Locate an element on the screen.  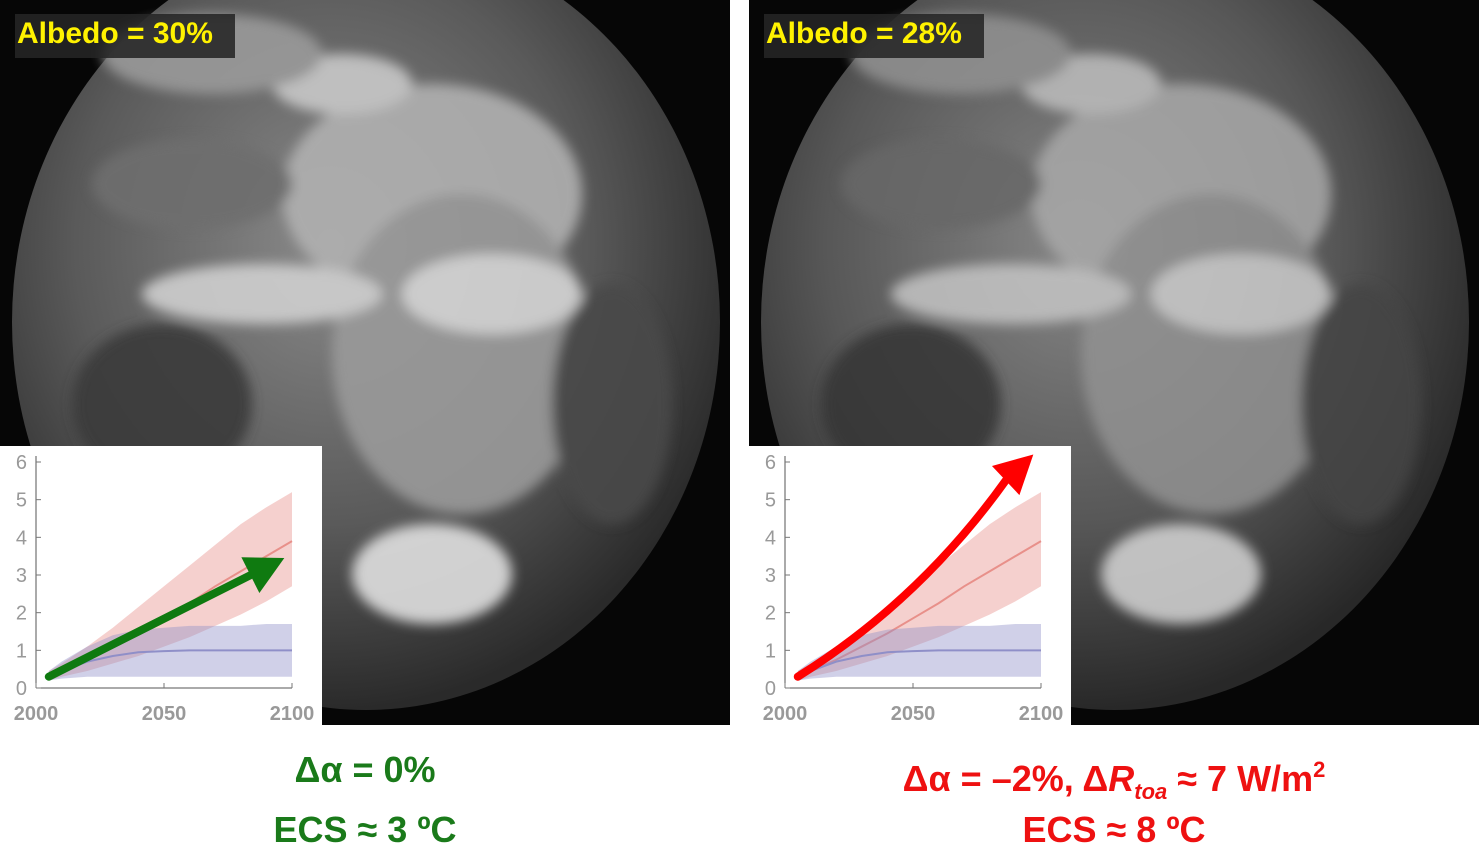
delta-albedo-caption: Δα = –2%, ΔRtoa ≈ 7 W/m2 is located at coordinates (1114, 781).